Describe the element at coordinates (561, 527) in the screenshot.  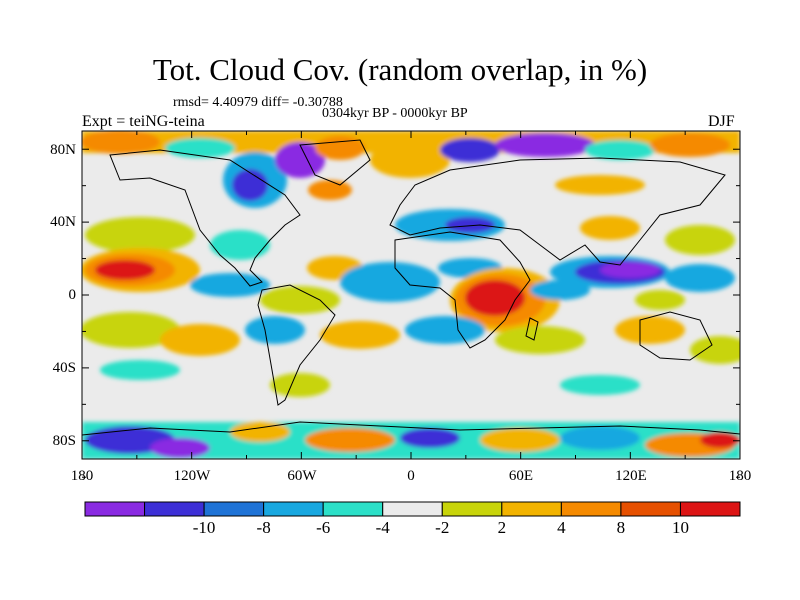
I see `colorbar-label: 4` at that location.